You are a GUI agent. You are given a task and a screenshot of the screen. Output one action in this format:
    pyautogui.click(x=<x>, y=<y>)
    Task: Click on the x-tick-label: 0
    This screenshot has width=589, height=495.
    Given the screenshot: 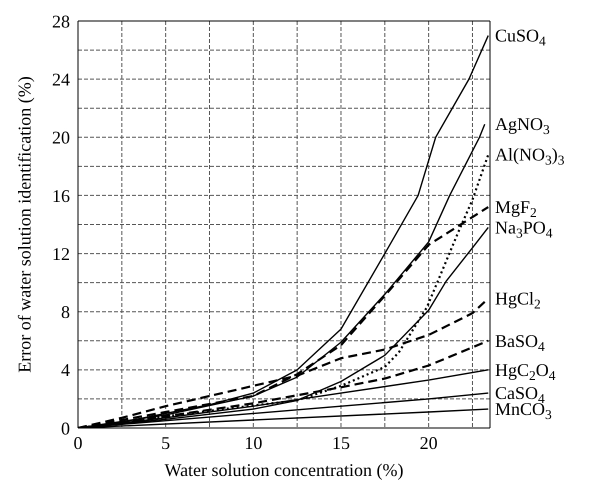 What is the action you would take?
    pyautogui.click(x=78, y=442)
    